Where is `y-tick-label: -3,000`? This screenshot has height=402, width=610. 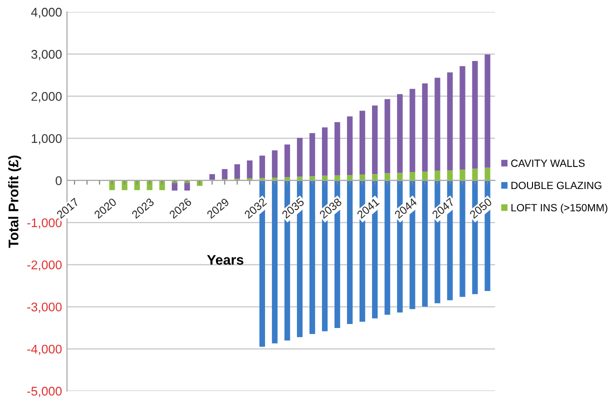 y-tick-label: -3,000 is located at coordinates (44, 307).